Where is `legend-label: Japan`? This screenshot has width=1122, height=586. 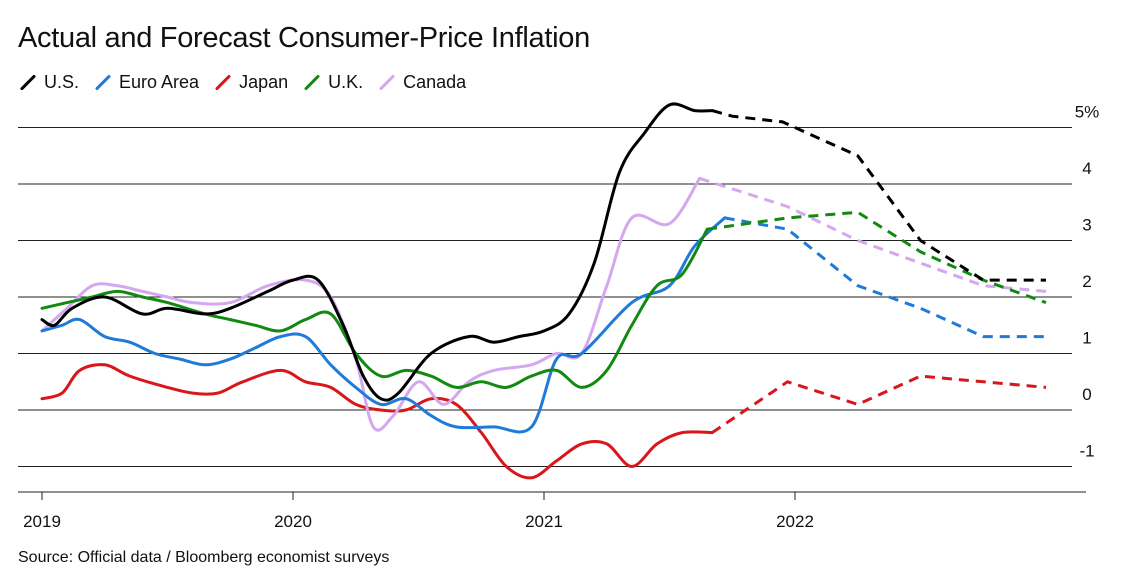
legend-label: Japan is located at coordinates (264, 82).